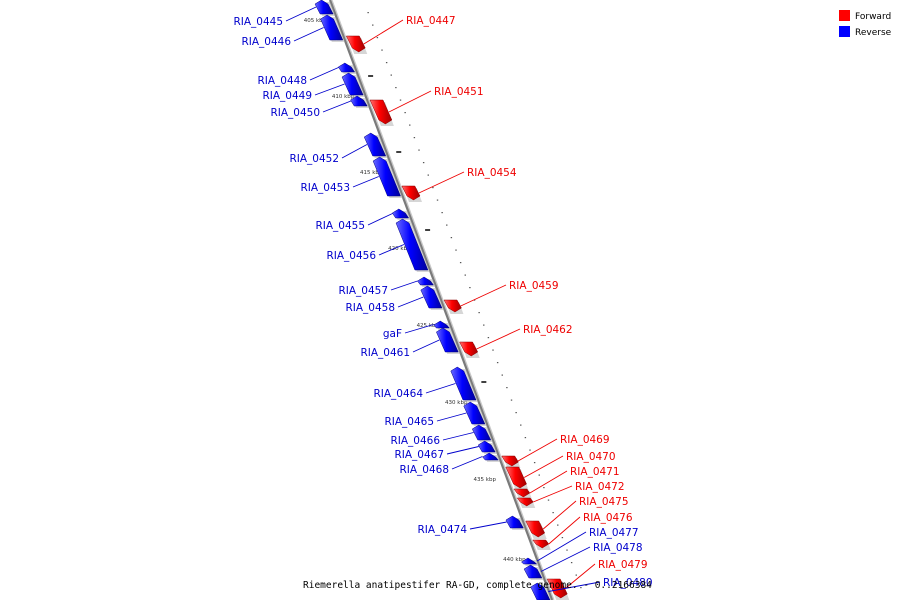  What do you see at coordinates (343, 97) in the screenshot?
I see `scale-mark-label: 410 kbp` at bounding box center [343, 97].